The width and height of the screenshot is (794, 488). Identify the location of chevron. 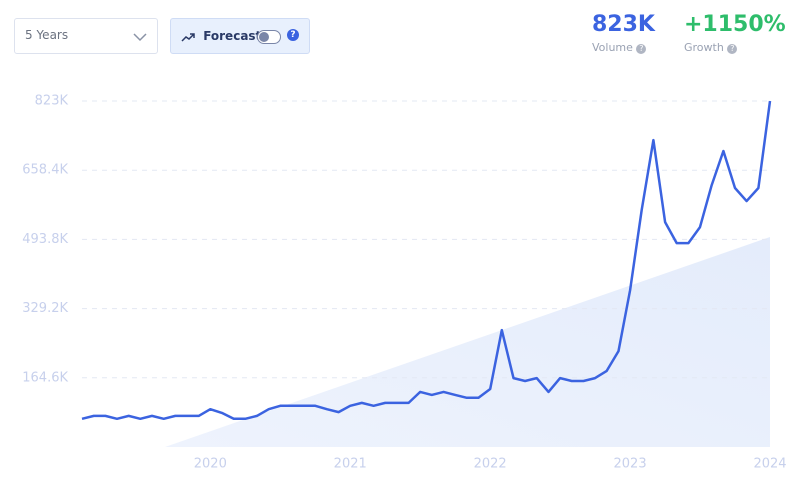
(140, 37).